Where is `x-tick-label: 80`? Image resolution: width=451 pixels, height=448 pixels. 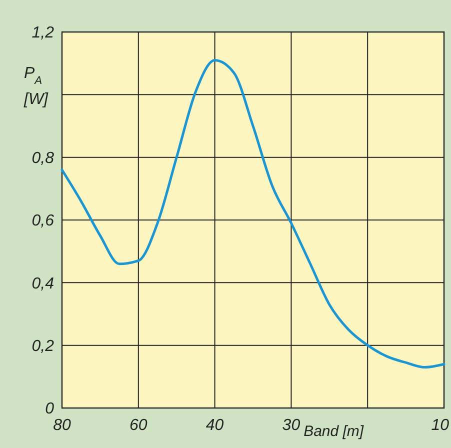
x-tick-label: 80 is located at coordinates (62, 425).